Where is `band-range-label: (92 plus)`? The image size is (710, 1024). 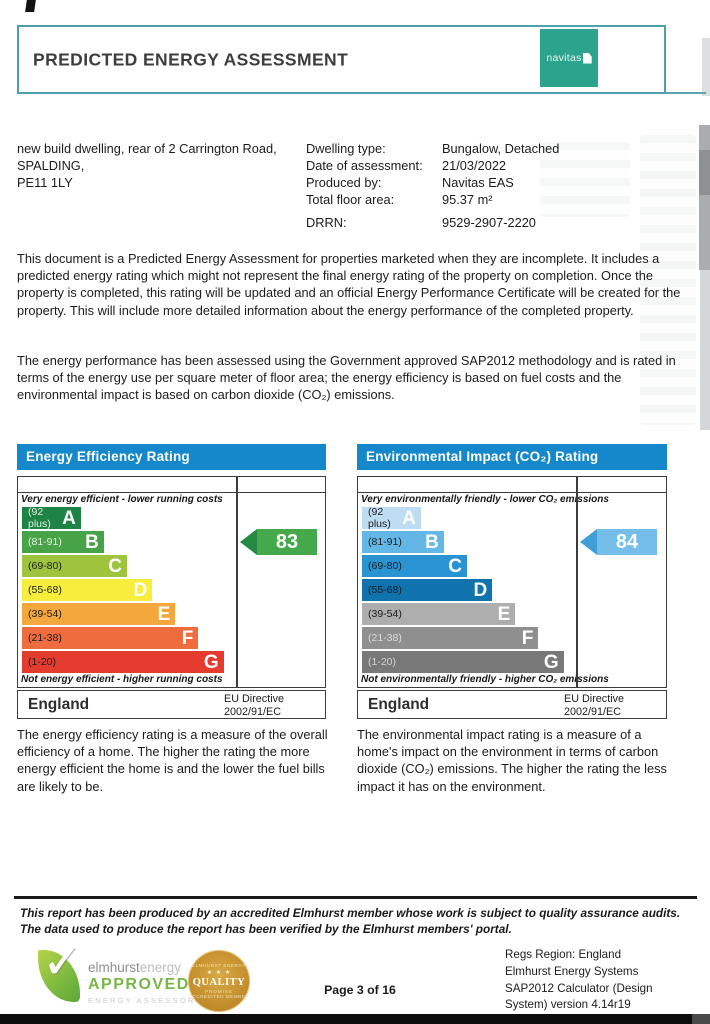 band-range-label: (92 plus) is located at coordinates (39, 518).